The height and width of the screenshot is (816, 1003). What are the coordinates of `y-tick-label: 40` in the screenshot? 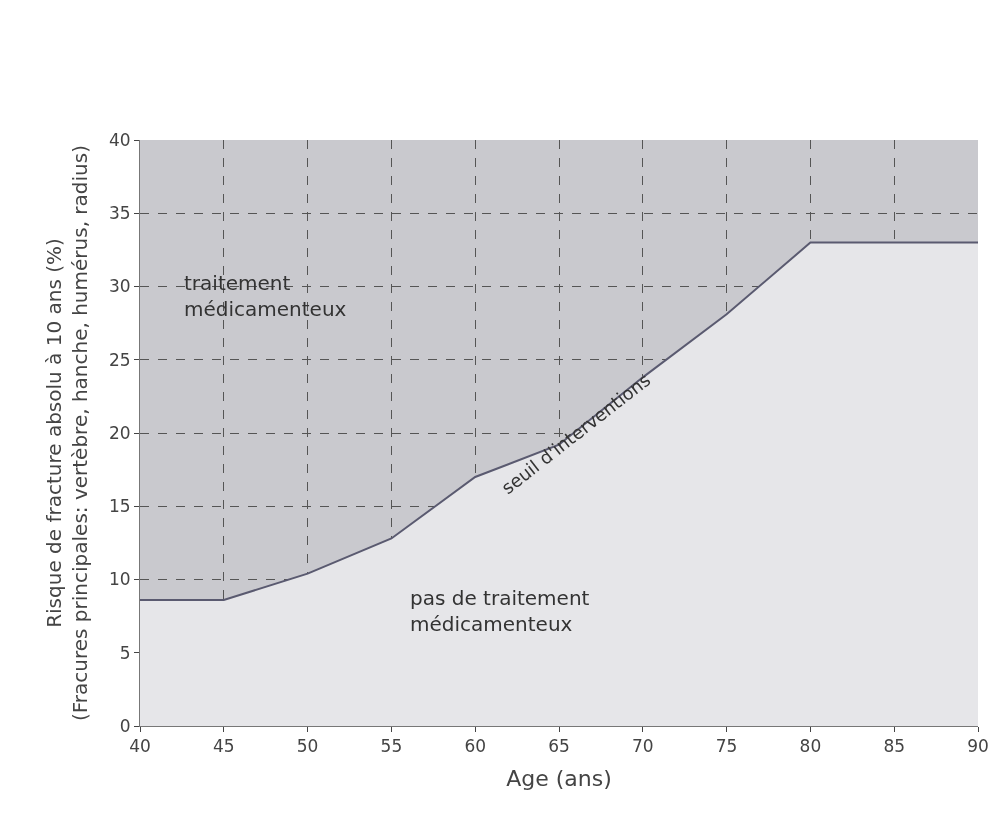 It's located at (119, 139).